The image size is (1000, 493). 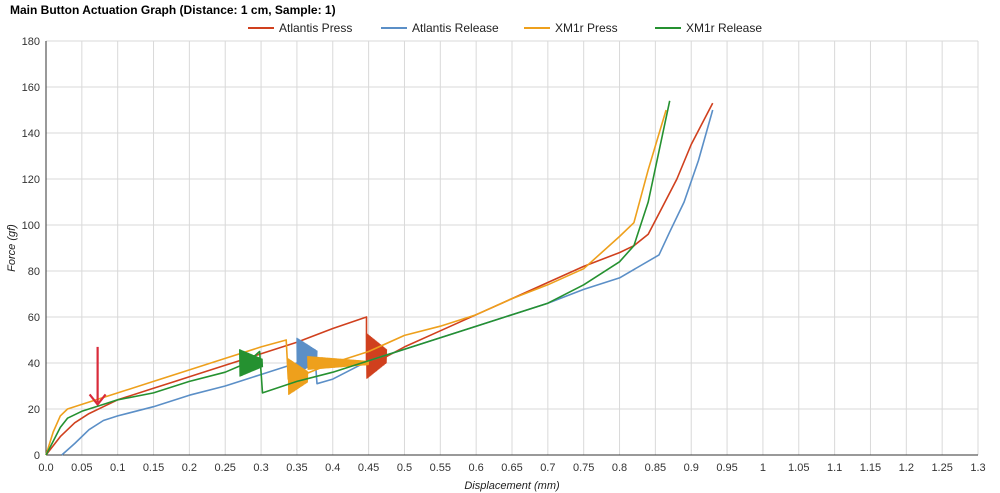 What do you see at coordinates (583, 468) in the screenshot?
I see `x-tick-label: 0.75` at bounding box center [583, 468].